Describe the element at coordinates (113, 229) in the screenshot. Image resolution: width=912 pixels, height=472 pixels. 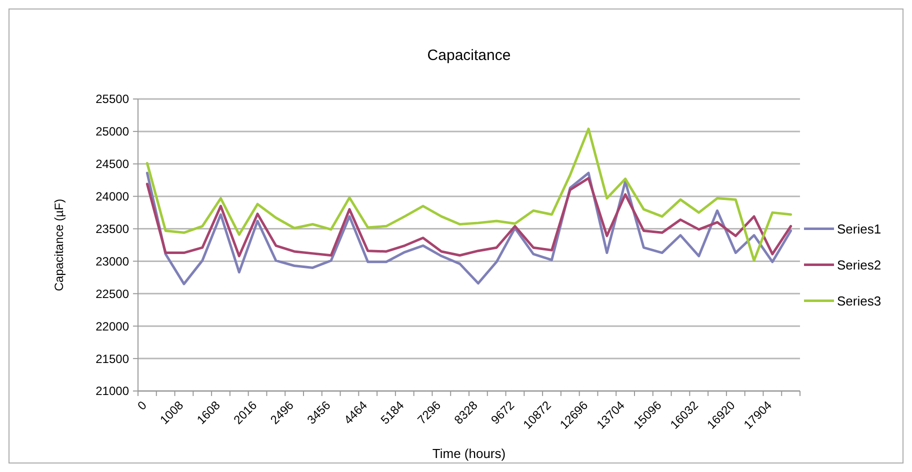
I see `y-tick-label: 23500` at that location.